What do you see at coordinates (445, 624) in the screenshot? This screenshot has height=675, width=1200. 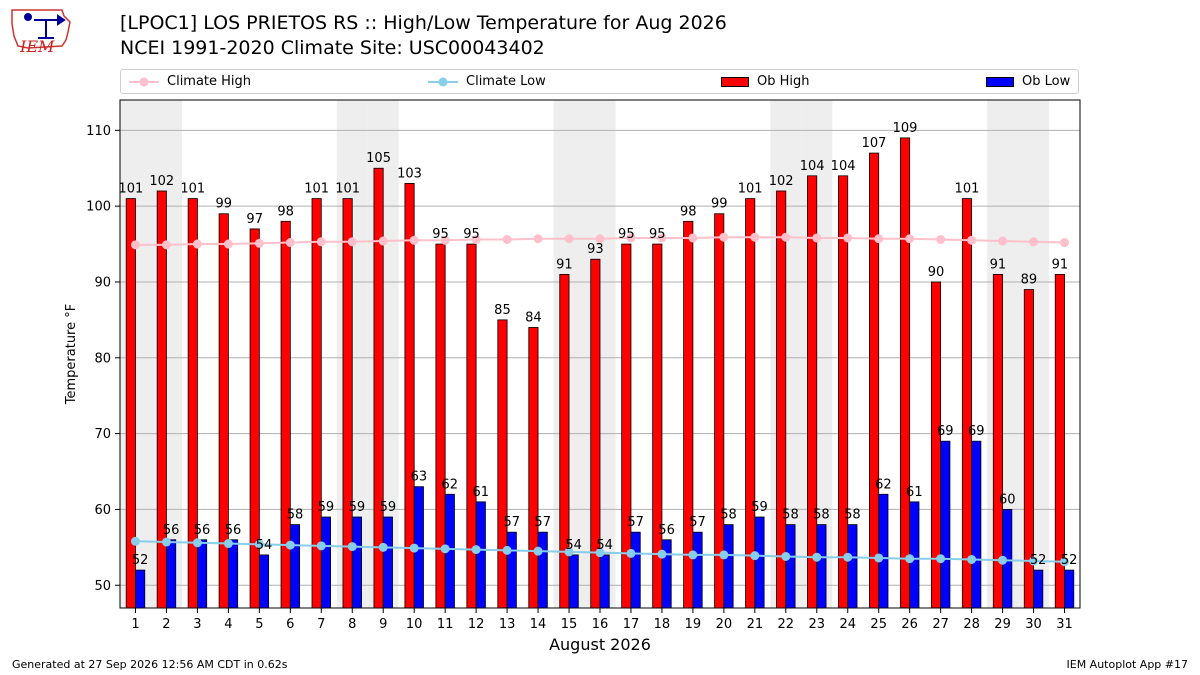 I see `xtick-label-11: 11` at bounding box center [445, 624].